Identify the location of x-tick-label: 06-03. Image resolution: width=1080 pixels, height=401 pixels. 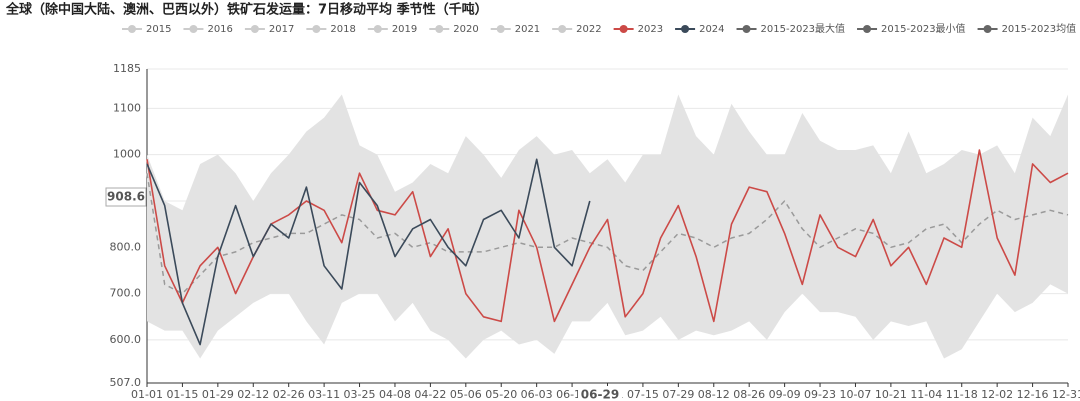
(537, 394).